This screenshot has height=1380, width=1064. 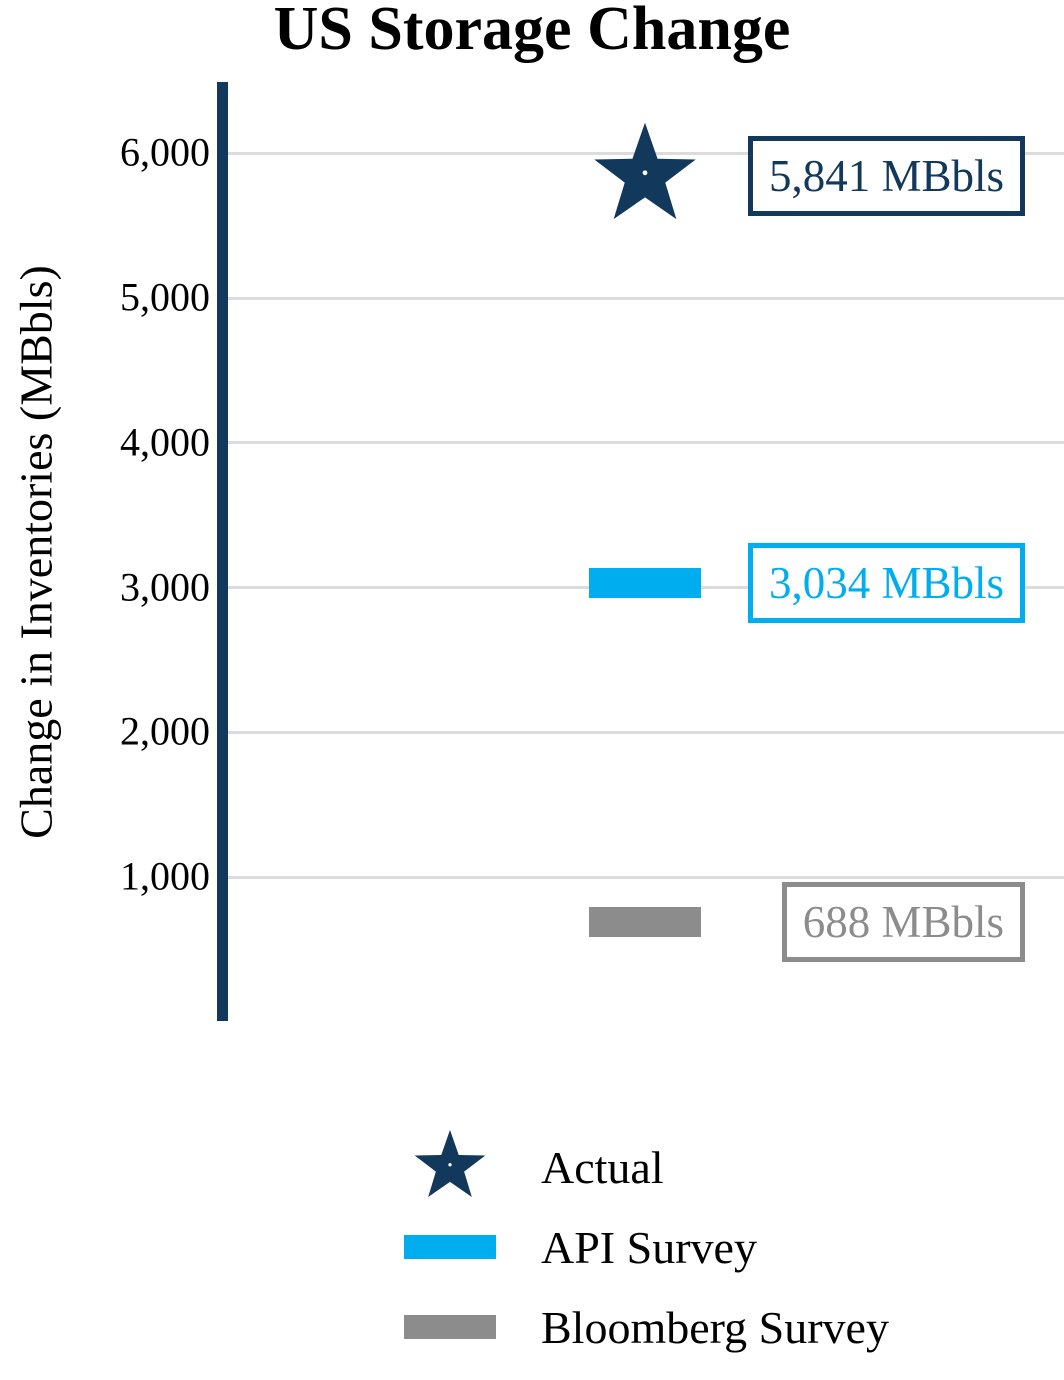 What do you see at coordinates (165, 297) in the screenshot?
I see `y-tick-label-5000: 5,000` at bounding box center [165, 297].